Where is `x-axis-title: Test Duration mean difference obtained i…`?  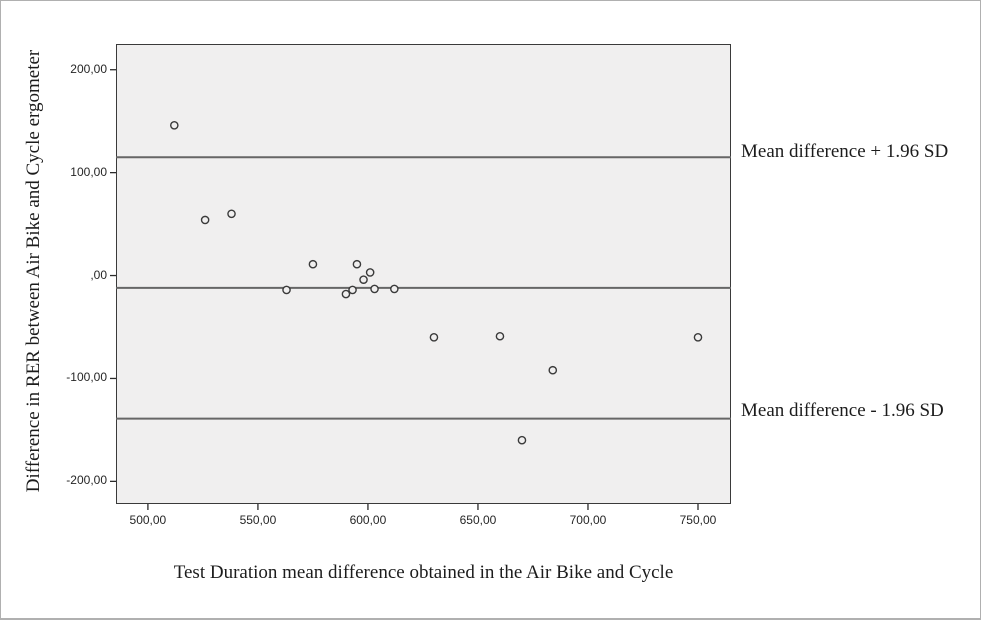
x-axis-title: Test Duration mean difference obtained i… is located at coordinates (423, 572).